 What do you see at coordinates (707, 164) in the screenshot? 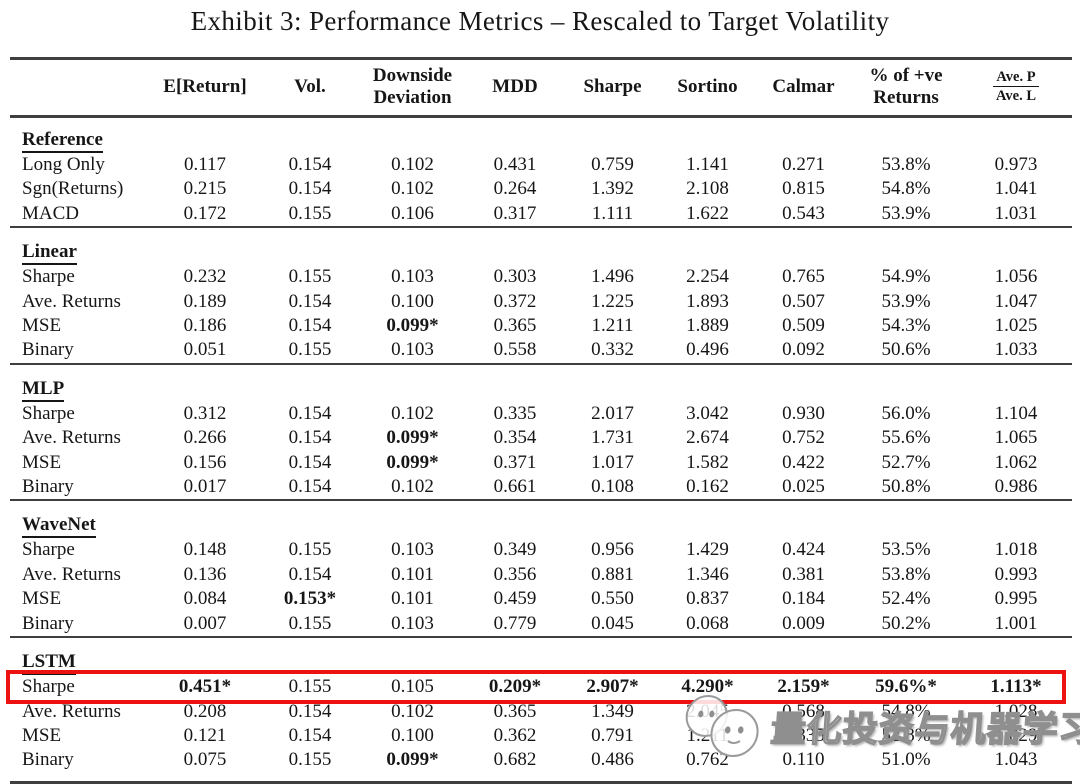
I see `cell: 1.141` at bounding box center [707, 164].